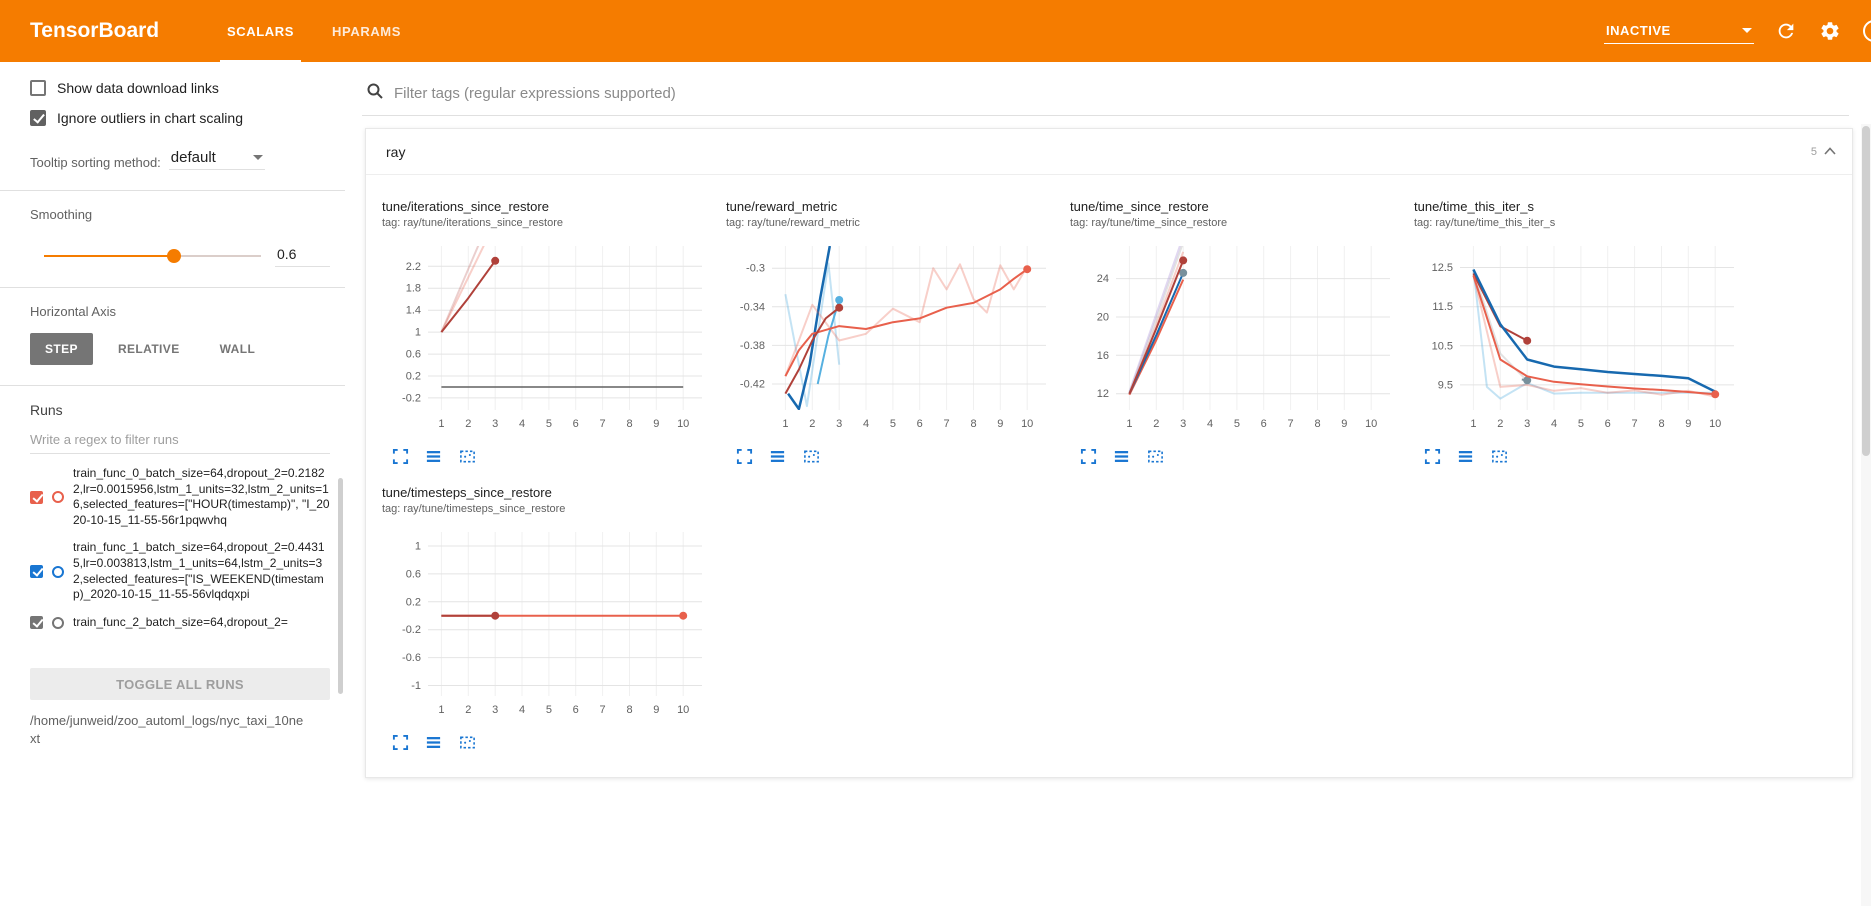 Image resolution: width=1871 pixels, height=906 pixels. I want to click on chart-plot: 1 2 3 4 5 6 7 8 9 10 9.5 10.5 11.5 12.5, so click(1579, 337).